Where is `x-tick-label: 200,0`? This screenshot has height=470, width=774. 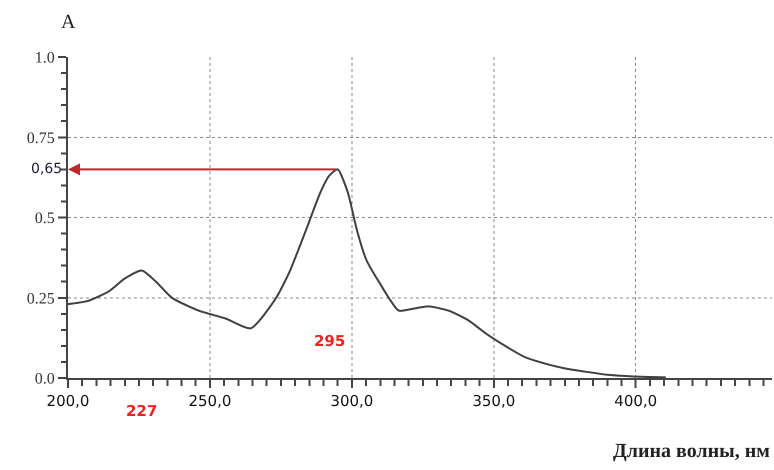 x-tick-label: 200,0 is located at coordinates (68, 401).